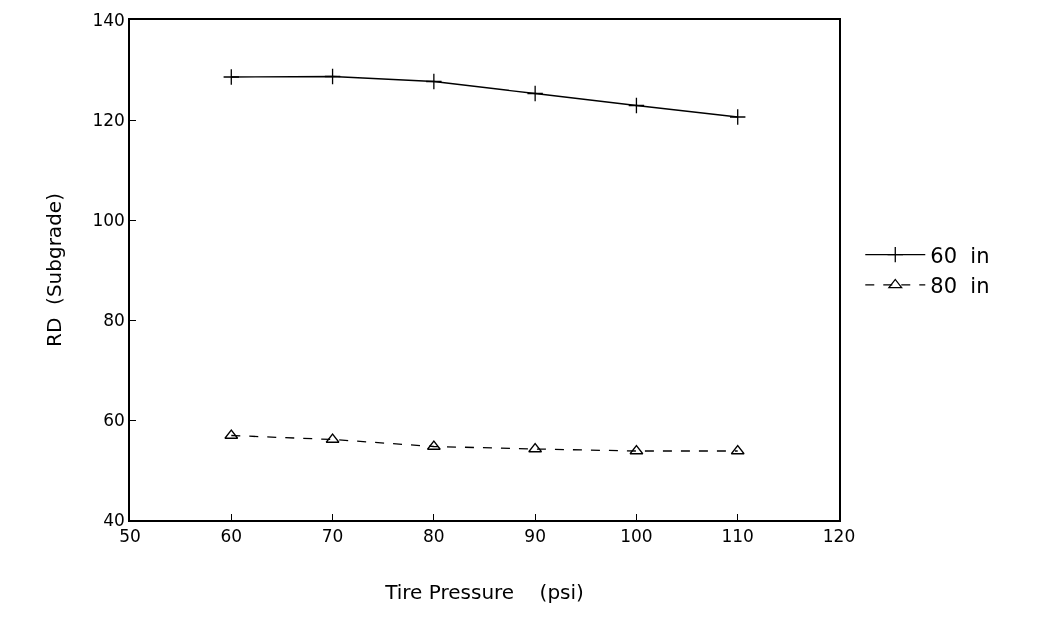 Image resolution: width=1054 pixels, height=635 pixels. Describe the element at coordinates (108, 19) in the screenshot. I see `y-tick-label: 140` at that location.